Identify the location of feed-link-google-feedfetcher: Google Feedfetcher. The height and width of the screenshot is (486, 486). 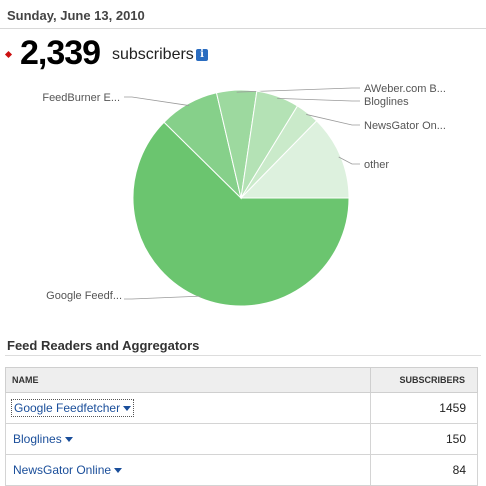
(72, 408).